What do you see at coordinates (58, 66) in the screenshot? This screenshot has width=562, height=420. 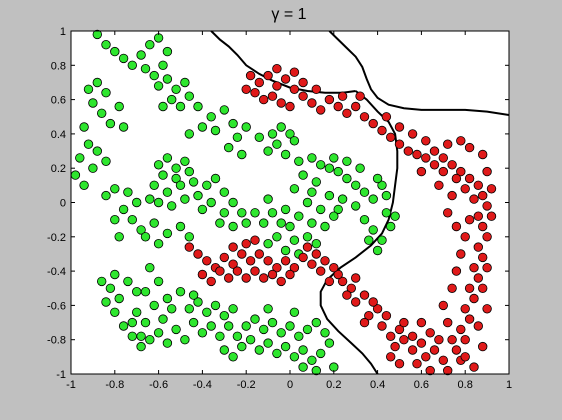 I see `y-tick-label: 0.8` at bounding box center [58, 66].